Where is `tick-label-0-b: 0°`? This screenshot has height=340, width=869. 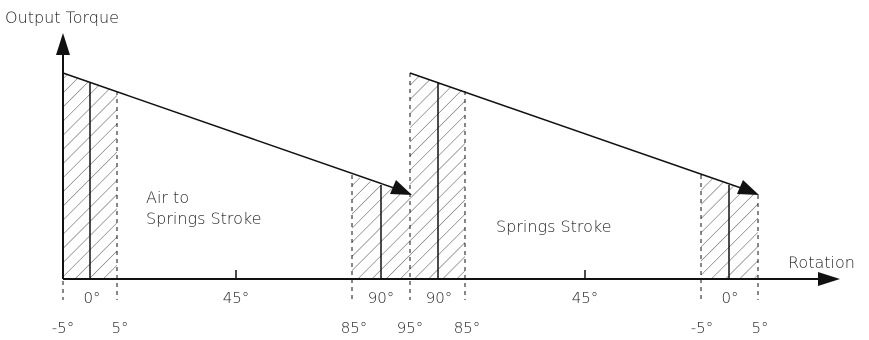
tick-label-0-b: 0° is located at coordinates (729, 298).